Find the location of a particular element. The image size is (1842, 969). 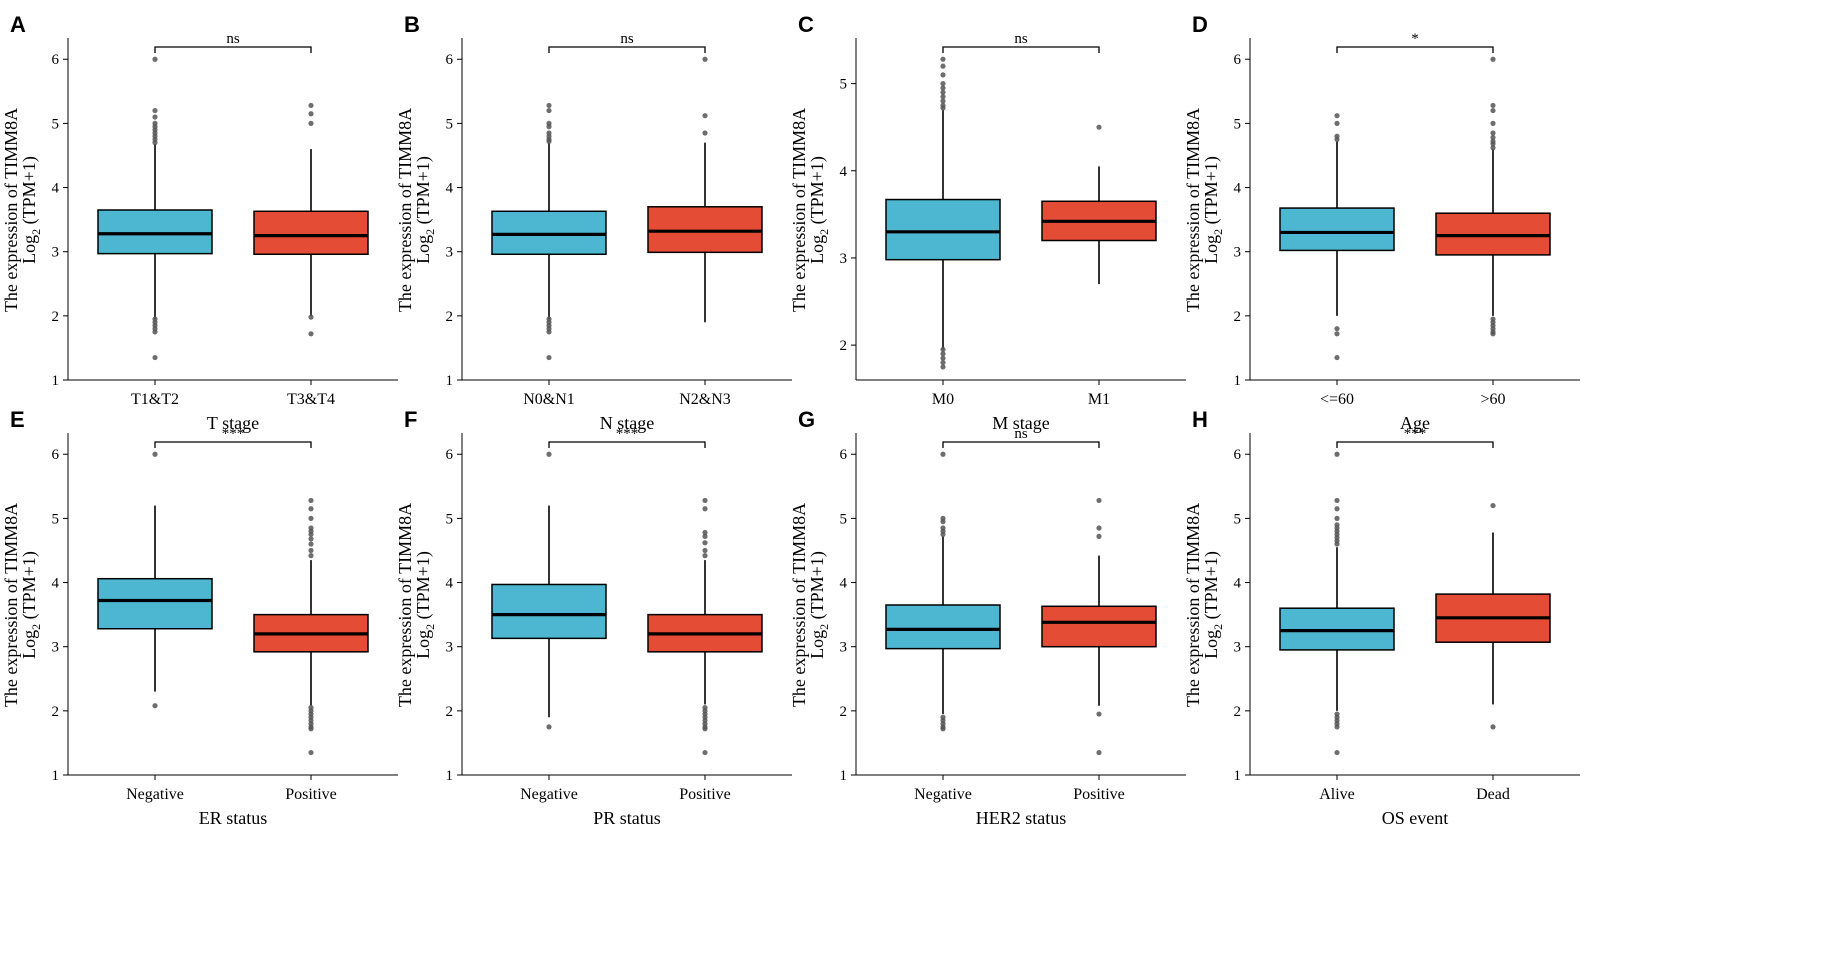

panel-b-group-2-outlier is located at coordinates (705, 133).